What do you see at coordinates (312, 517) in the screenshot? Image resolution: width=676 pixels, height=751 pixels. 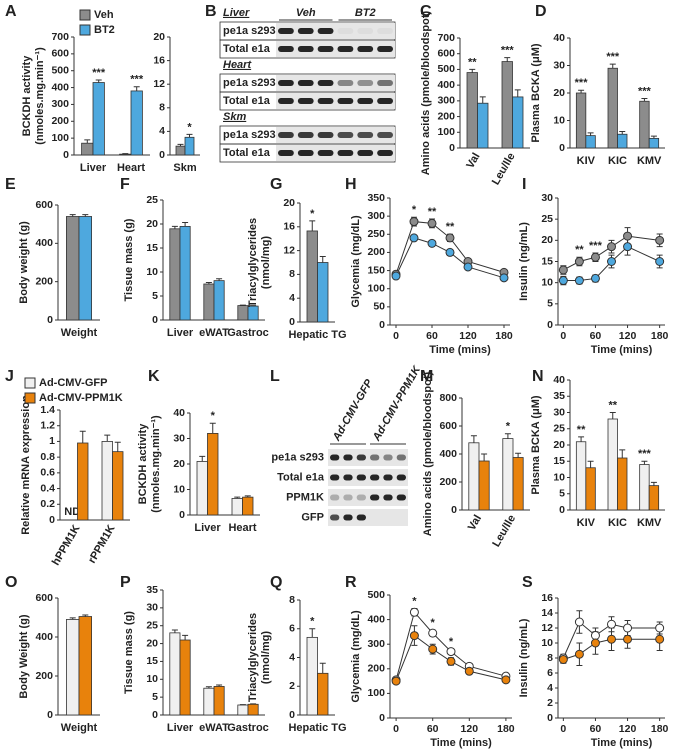 I see `row-label: GFP` at bounding box center [312, 517].